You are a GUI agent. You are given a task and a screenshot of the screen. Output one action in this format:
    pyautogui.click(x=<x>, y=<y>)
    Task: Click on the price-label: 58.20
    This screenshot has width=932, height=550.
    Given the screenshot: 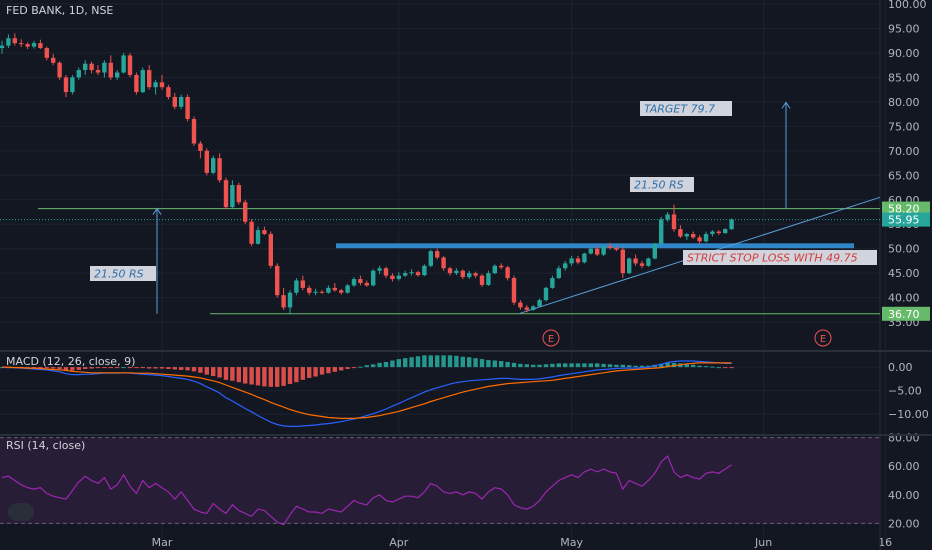 What is the action you would take?
    pyautogui.click(x=904, y=209)
    